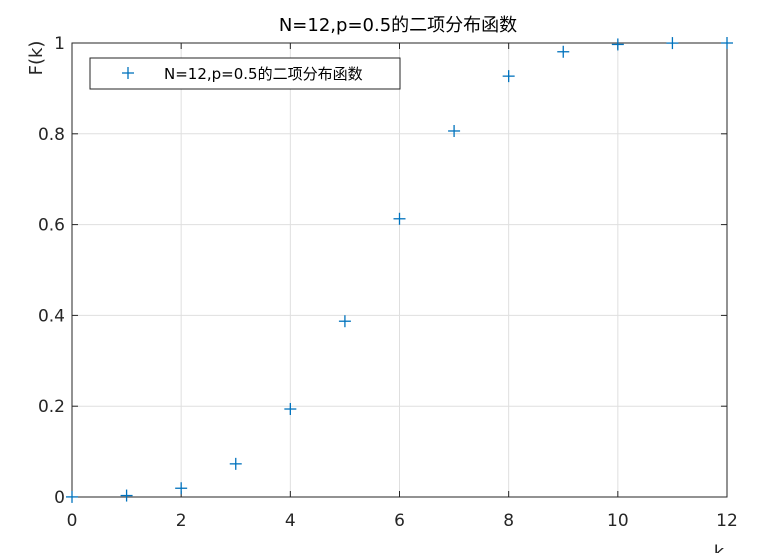 The height and width of the screenshot is (553, 780). Describe the element at coordinates (51, 316) in the screenshot. I see `y-tick-label: 0.4` at that location.